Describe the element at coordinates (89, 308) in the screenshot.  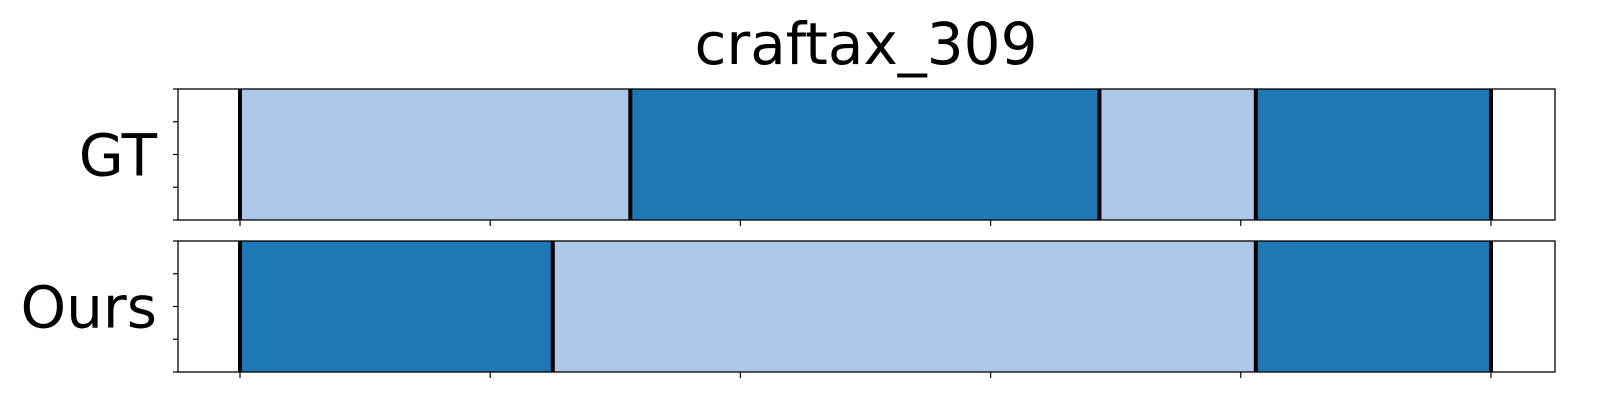
I see `row-label-ours: Ours` at that location.